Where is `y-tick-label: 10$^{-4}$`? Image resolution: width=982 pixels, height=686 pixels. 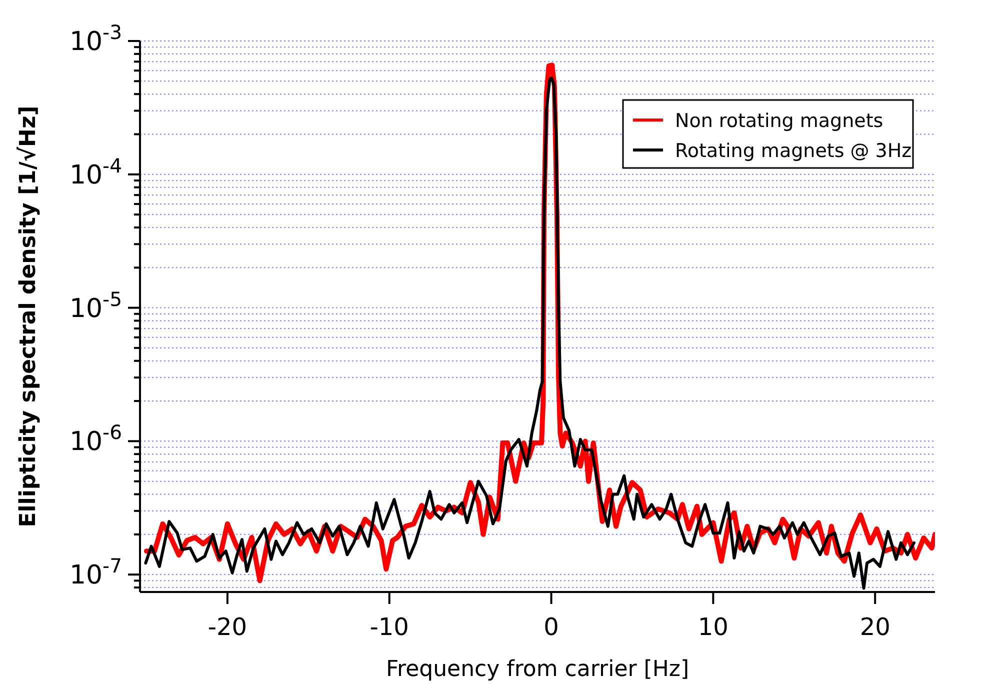 y-tick-label: 10$^{-4}$ is located at coordinates (95, 172).